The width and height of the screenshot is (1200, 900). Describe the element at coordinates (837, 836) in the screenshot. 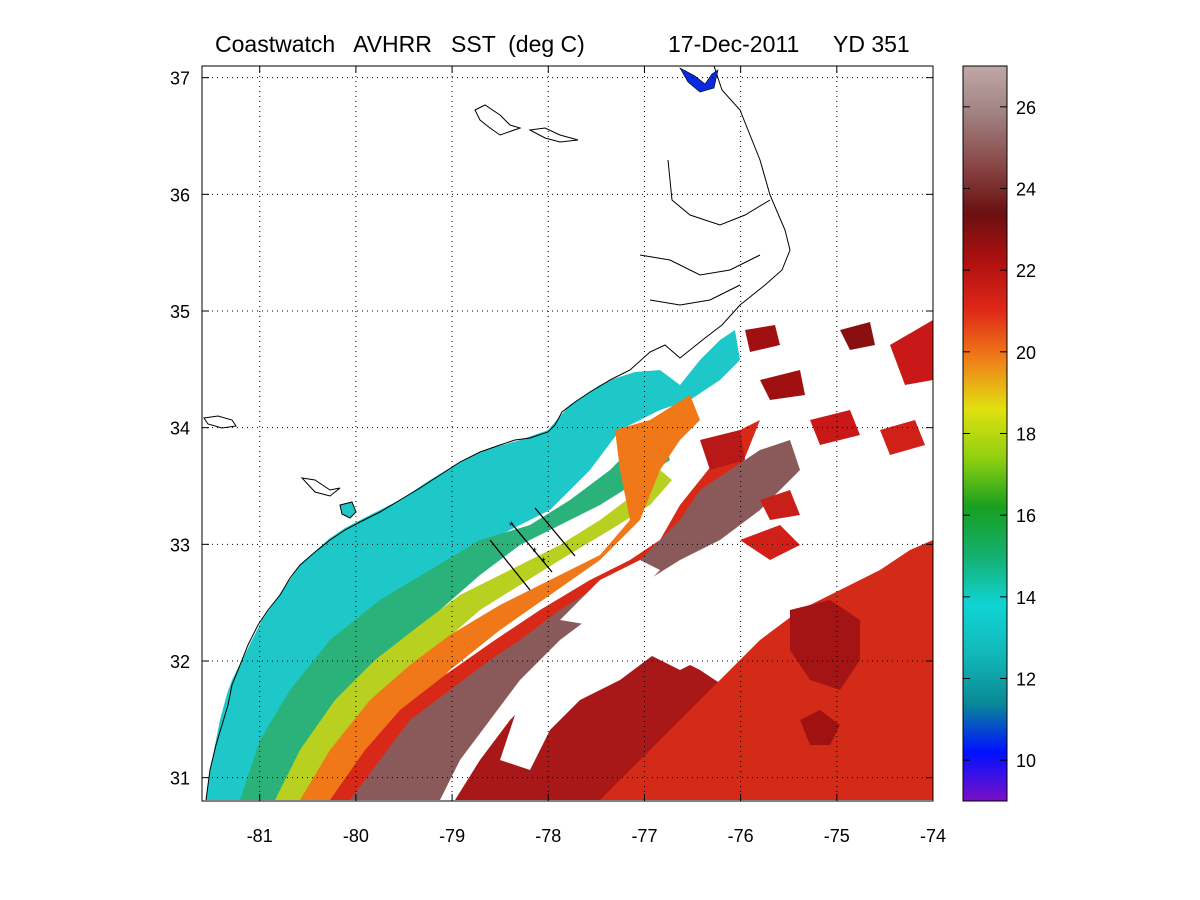

I see `lon-tick-label: -75` at that location.